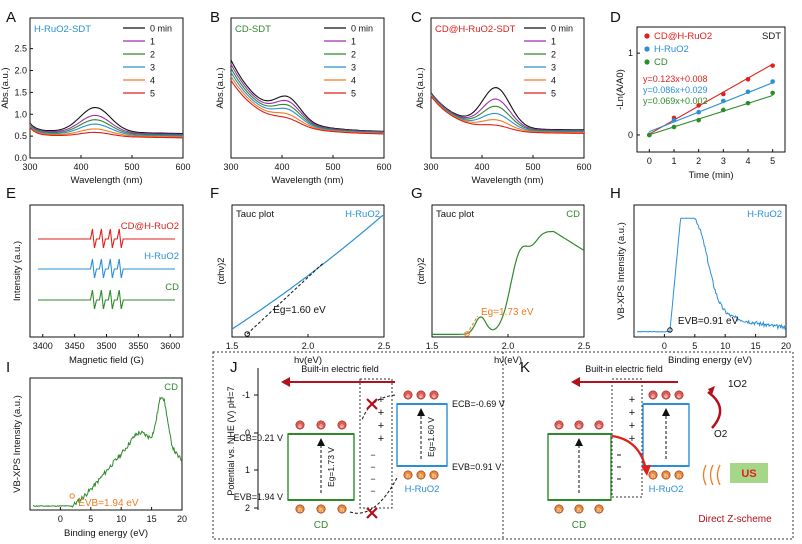  Describe the element at coordinates (748, 474) in the screenshot. I see `ultrasound-label: US` at that location.